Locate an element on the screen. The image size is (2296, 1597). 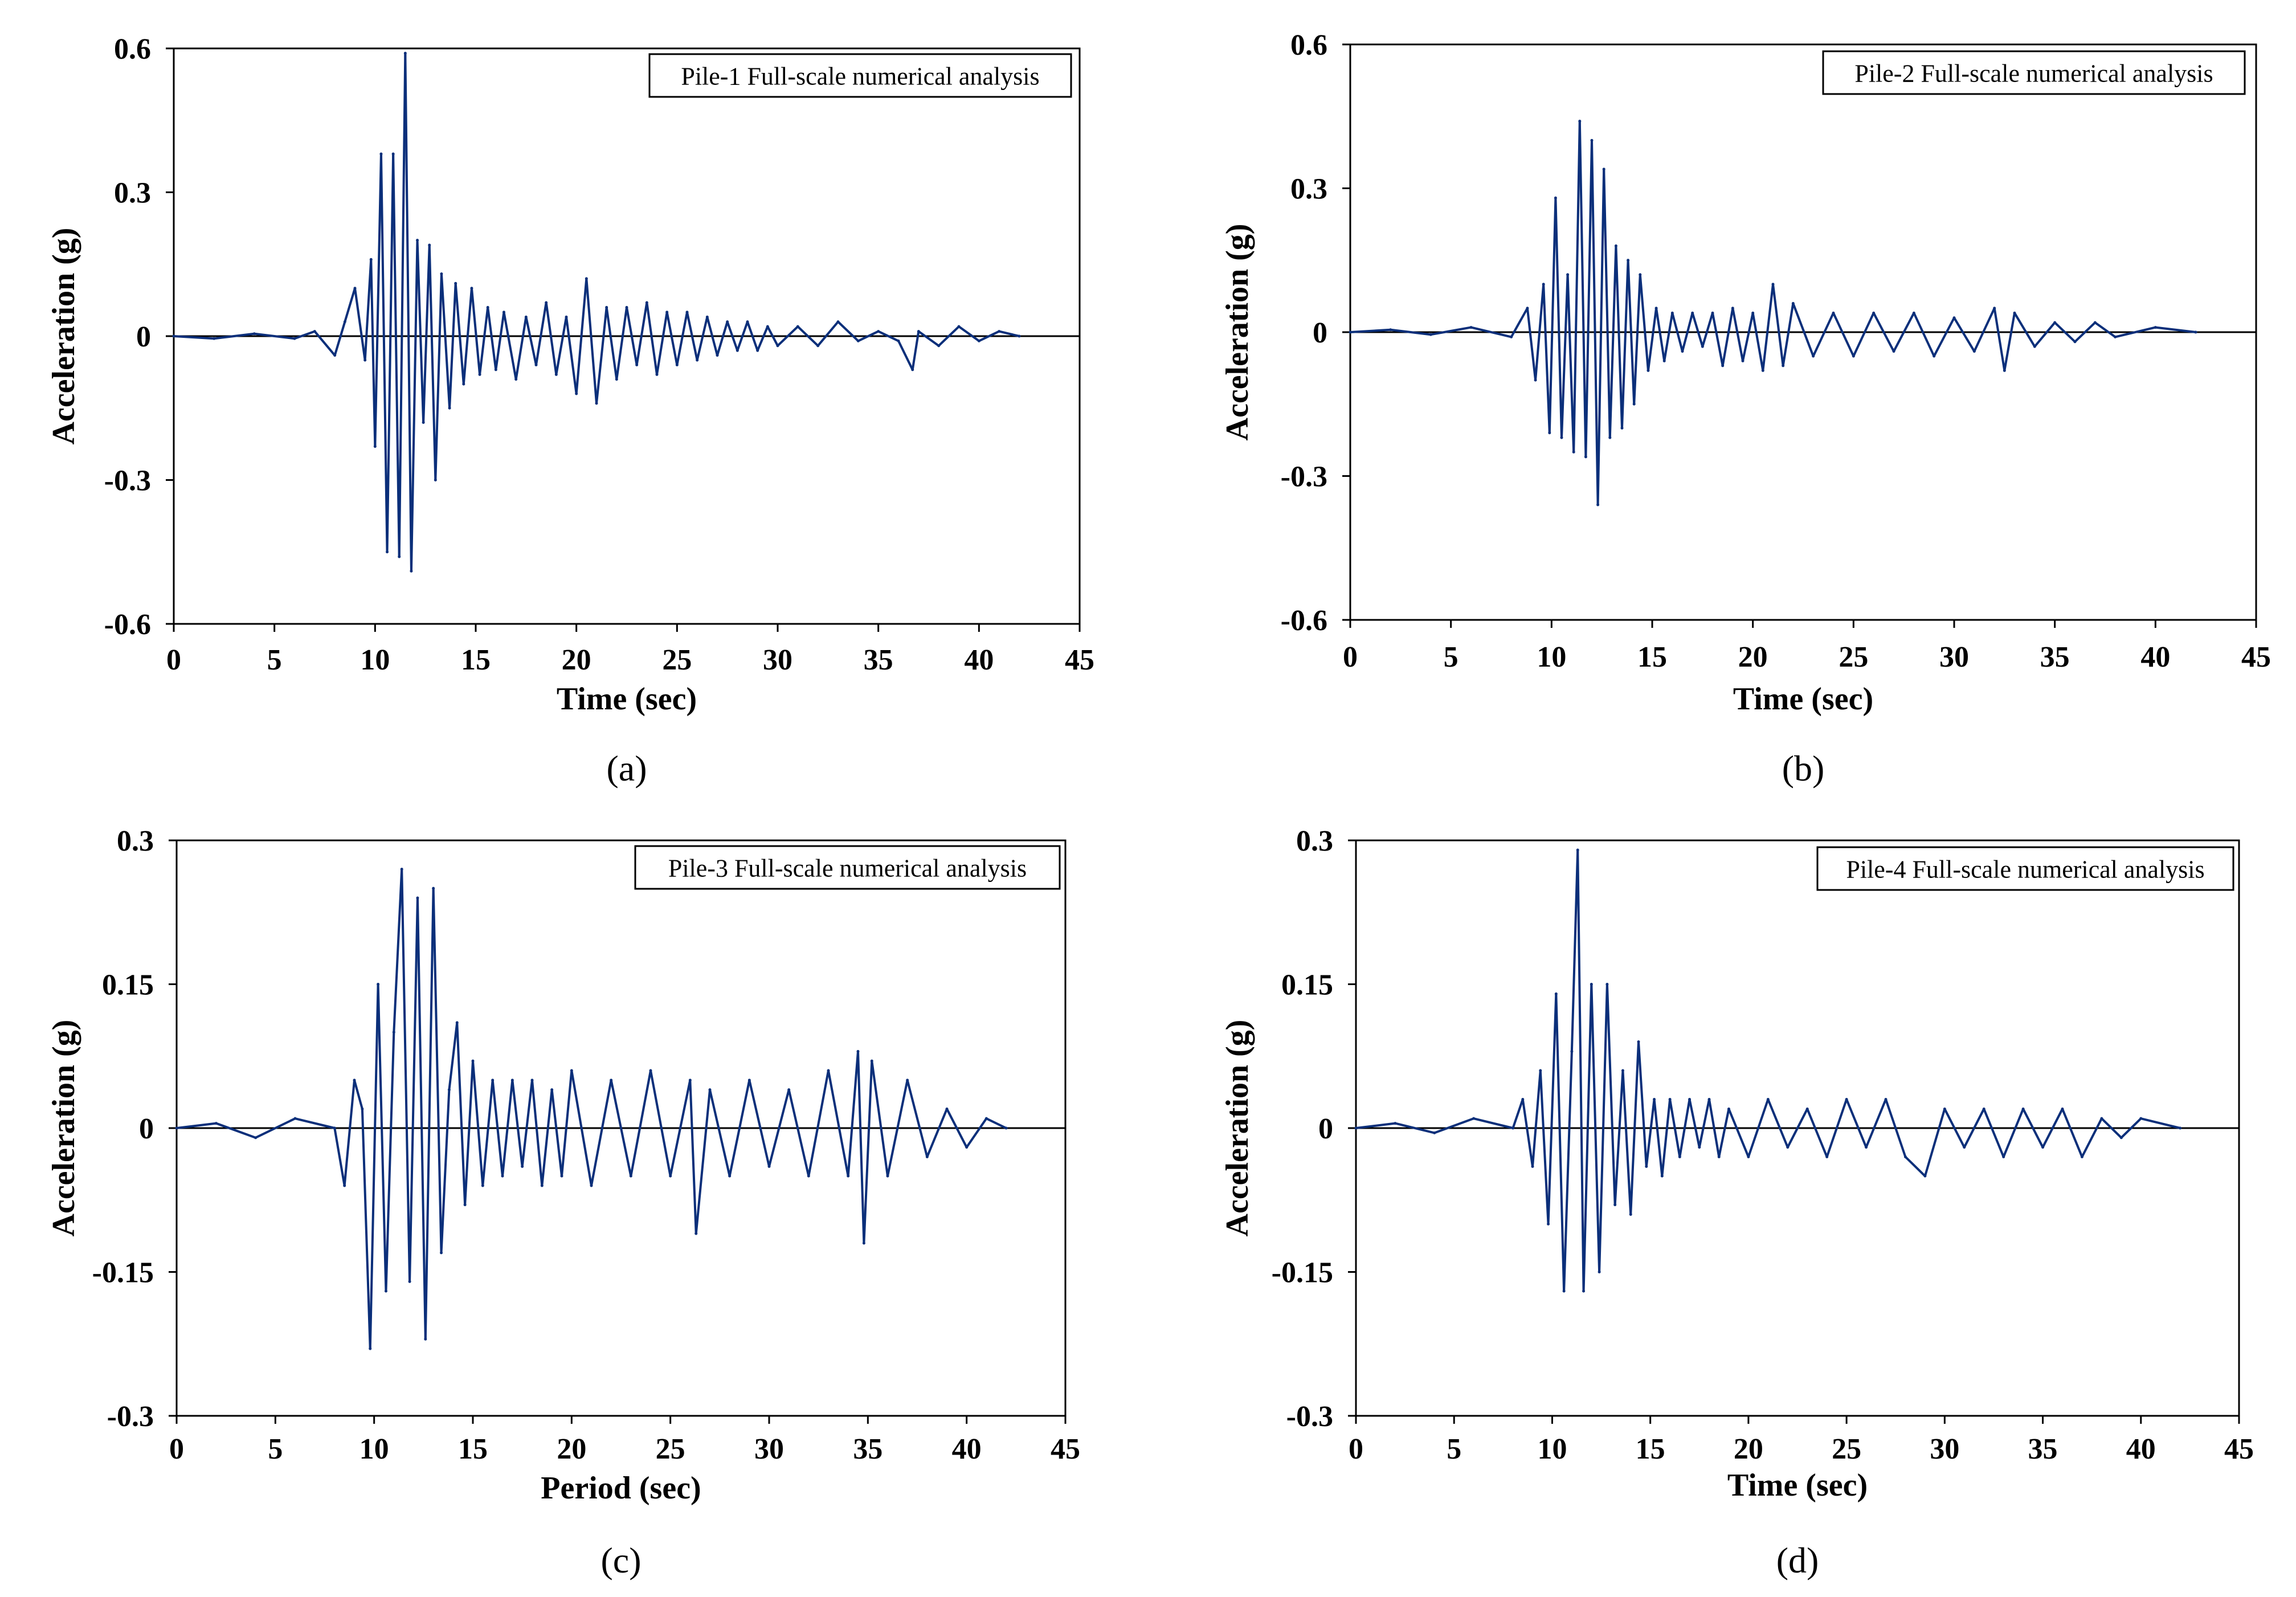
y-tick-label: -0.6 is located at coordinates (1304, 621).